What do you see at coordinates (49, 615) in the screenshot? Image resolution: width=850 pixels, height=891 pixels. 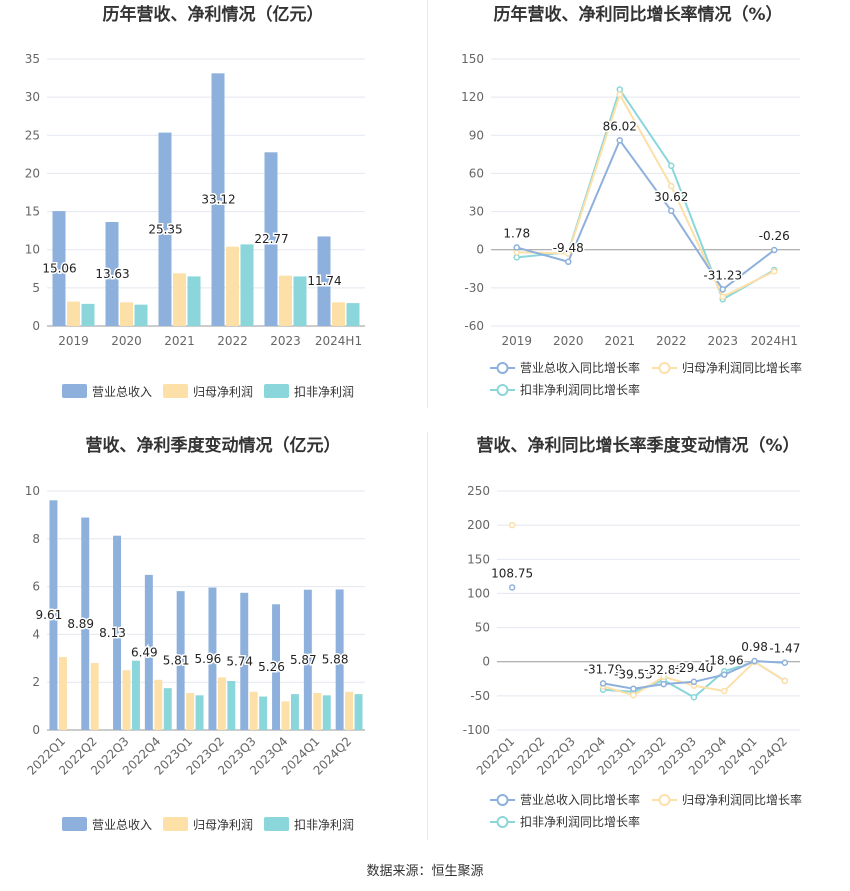 I see `data-label: 9.61` at bounding box center [49, 615].